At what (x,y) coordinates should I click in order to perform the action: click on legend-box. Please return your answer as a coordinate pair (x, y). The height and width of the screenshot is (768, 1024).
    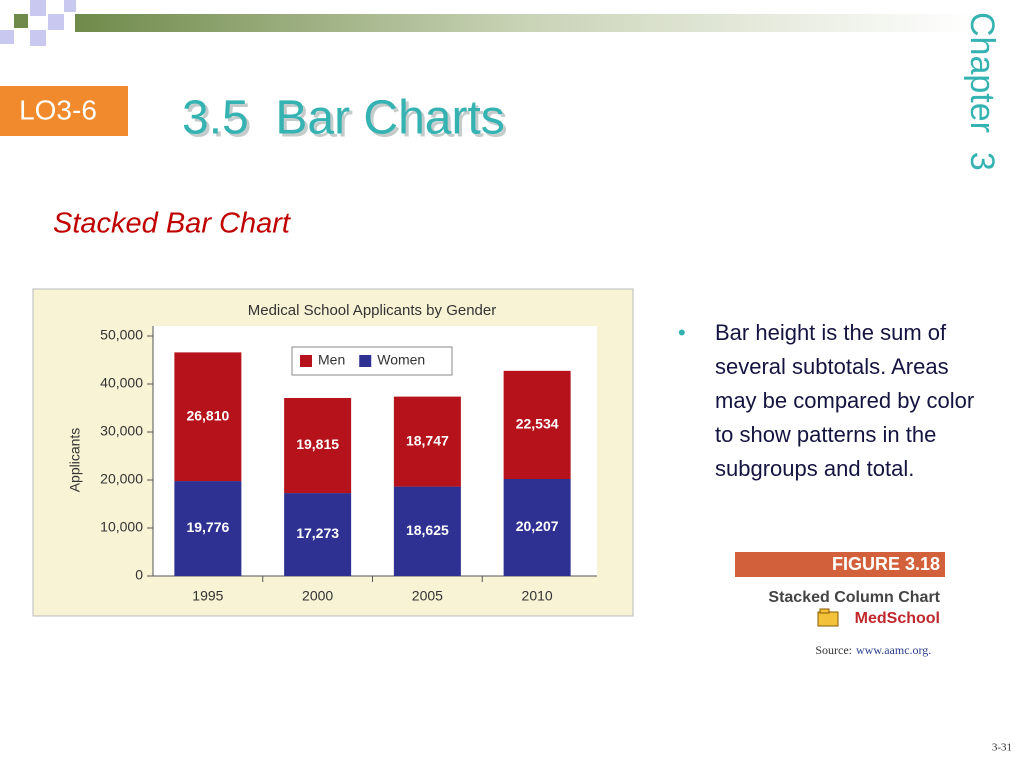
    Looking at the image, I should click on (372, 361).